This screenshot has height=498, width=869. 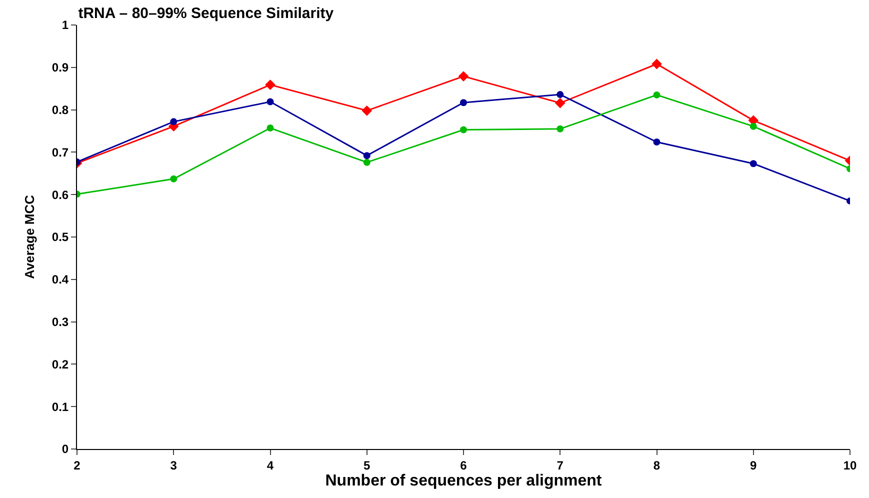 I want to click on x-tick-label: 6, so click(x=464, y=465).